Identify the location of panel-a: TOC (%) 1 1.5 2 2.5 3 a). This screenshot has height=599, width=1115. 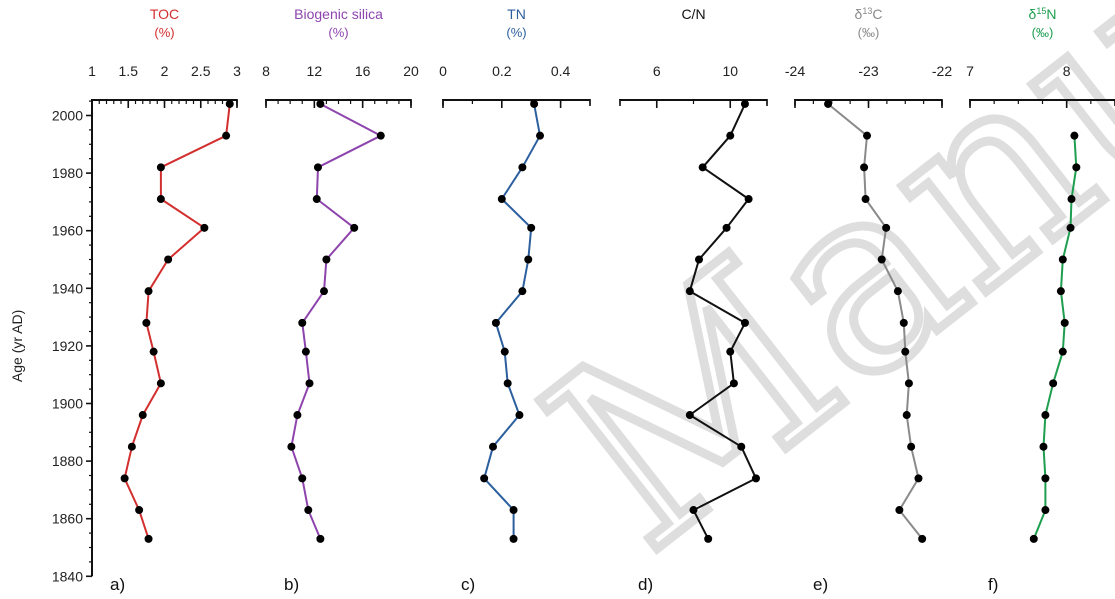
(164, 300).